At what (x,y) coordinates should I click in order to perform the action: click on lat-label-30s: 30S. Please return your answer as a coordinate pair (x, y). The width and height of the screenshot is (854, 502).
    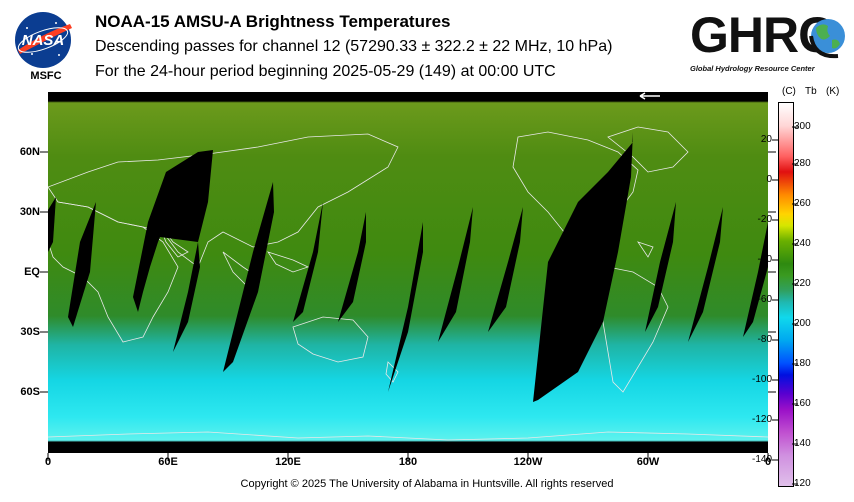
    Looking at the image, I should click on (30, 332).